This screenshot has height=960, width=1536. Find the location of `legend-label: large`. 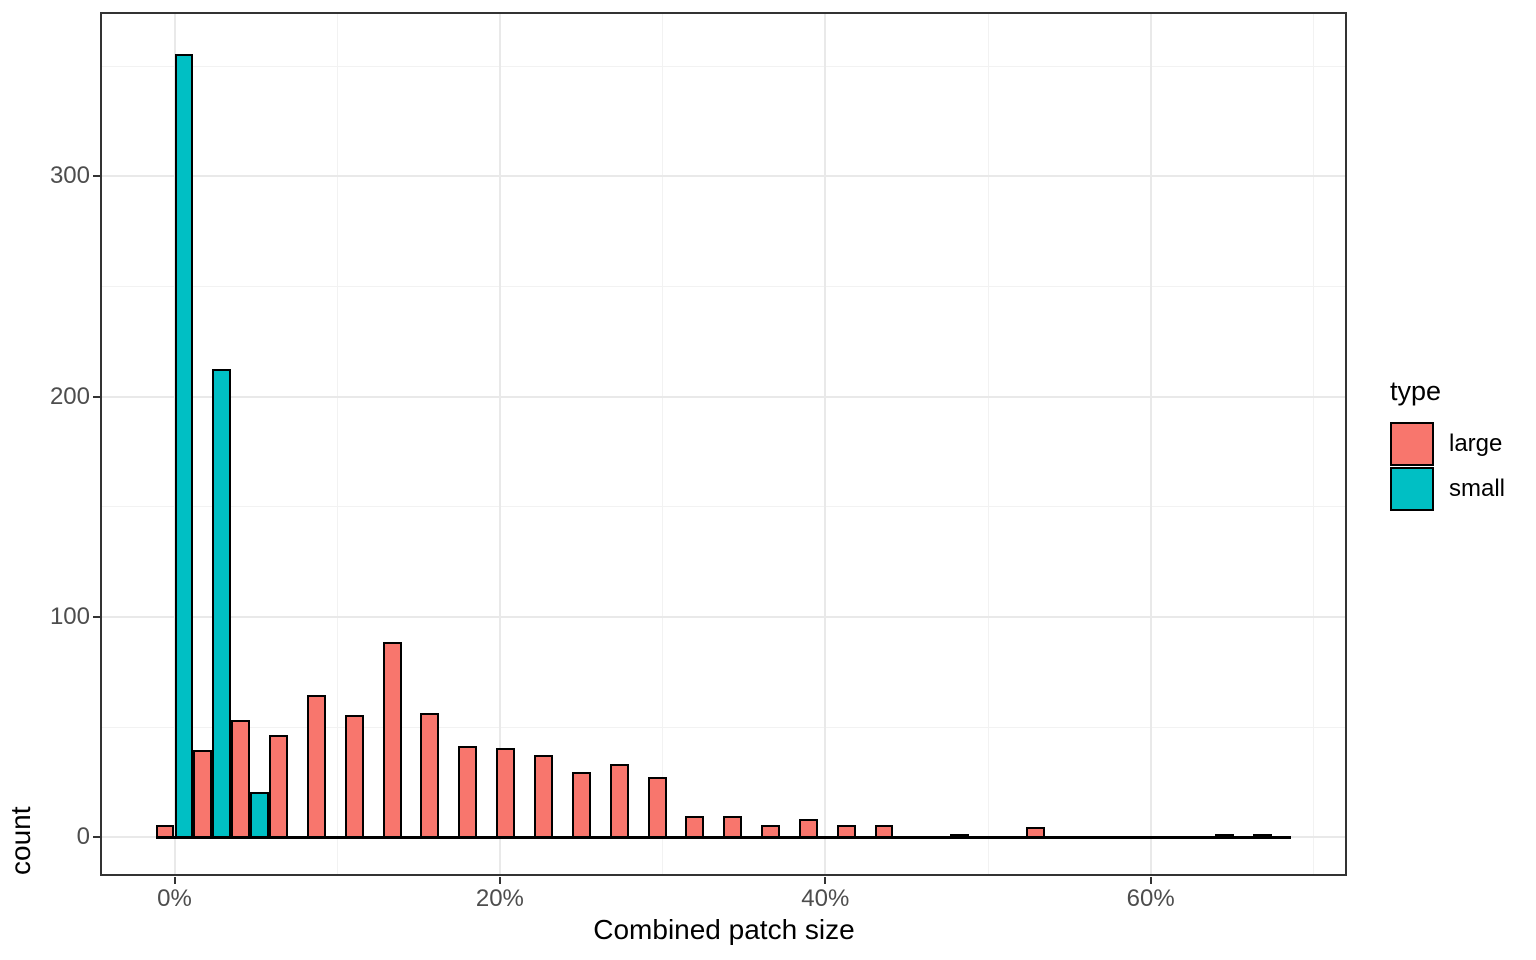

legend-label: large is located at coordinates (1476, 443).